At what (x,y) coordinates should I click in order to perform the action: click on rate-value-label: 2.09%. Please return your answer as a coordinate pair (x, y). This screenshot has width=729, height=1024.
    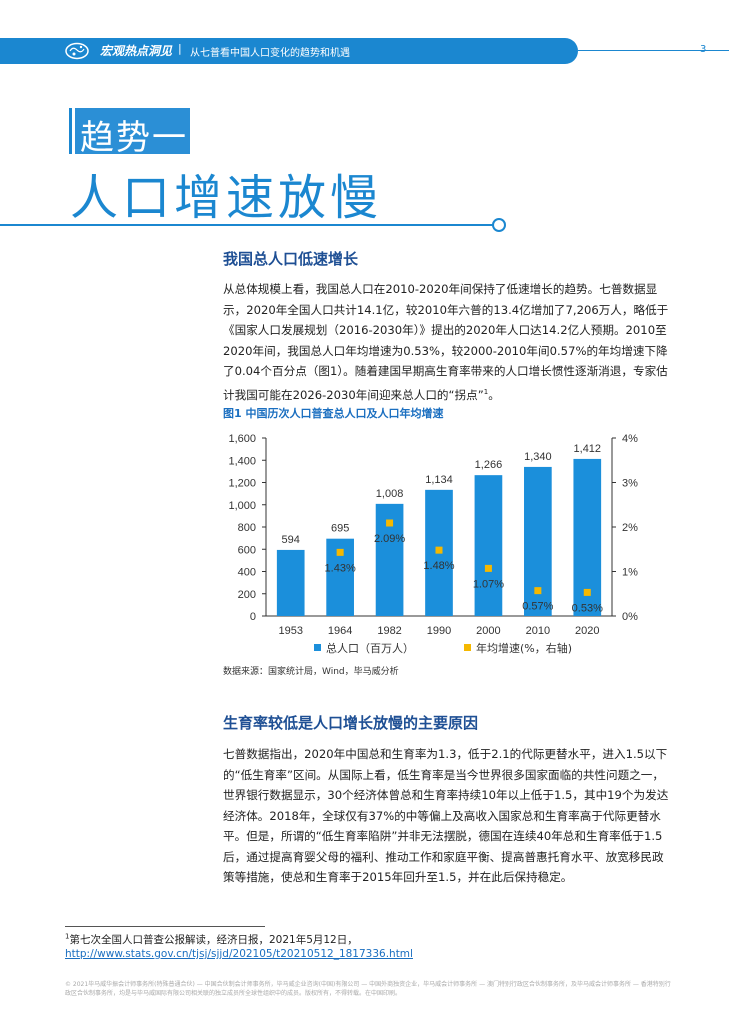
    Looking at the image, I should click on (389, 539).